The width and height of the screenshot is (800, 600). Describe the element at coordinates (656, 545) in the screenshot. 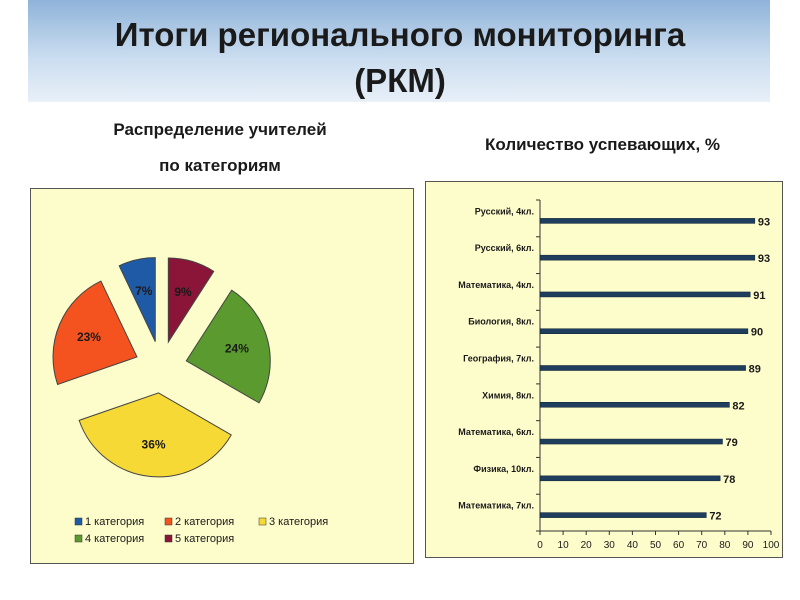

I see `x-tick-label-5: 50` at that location.